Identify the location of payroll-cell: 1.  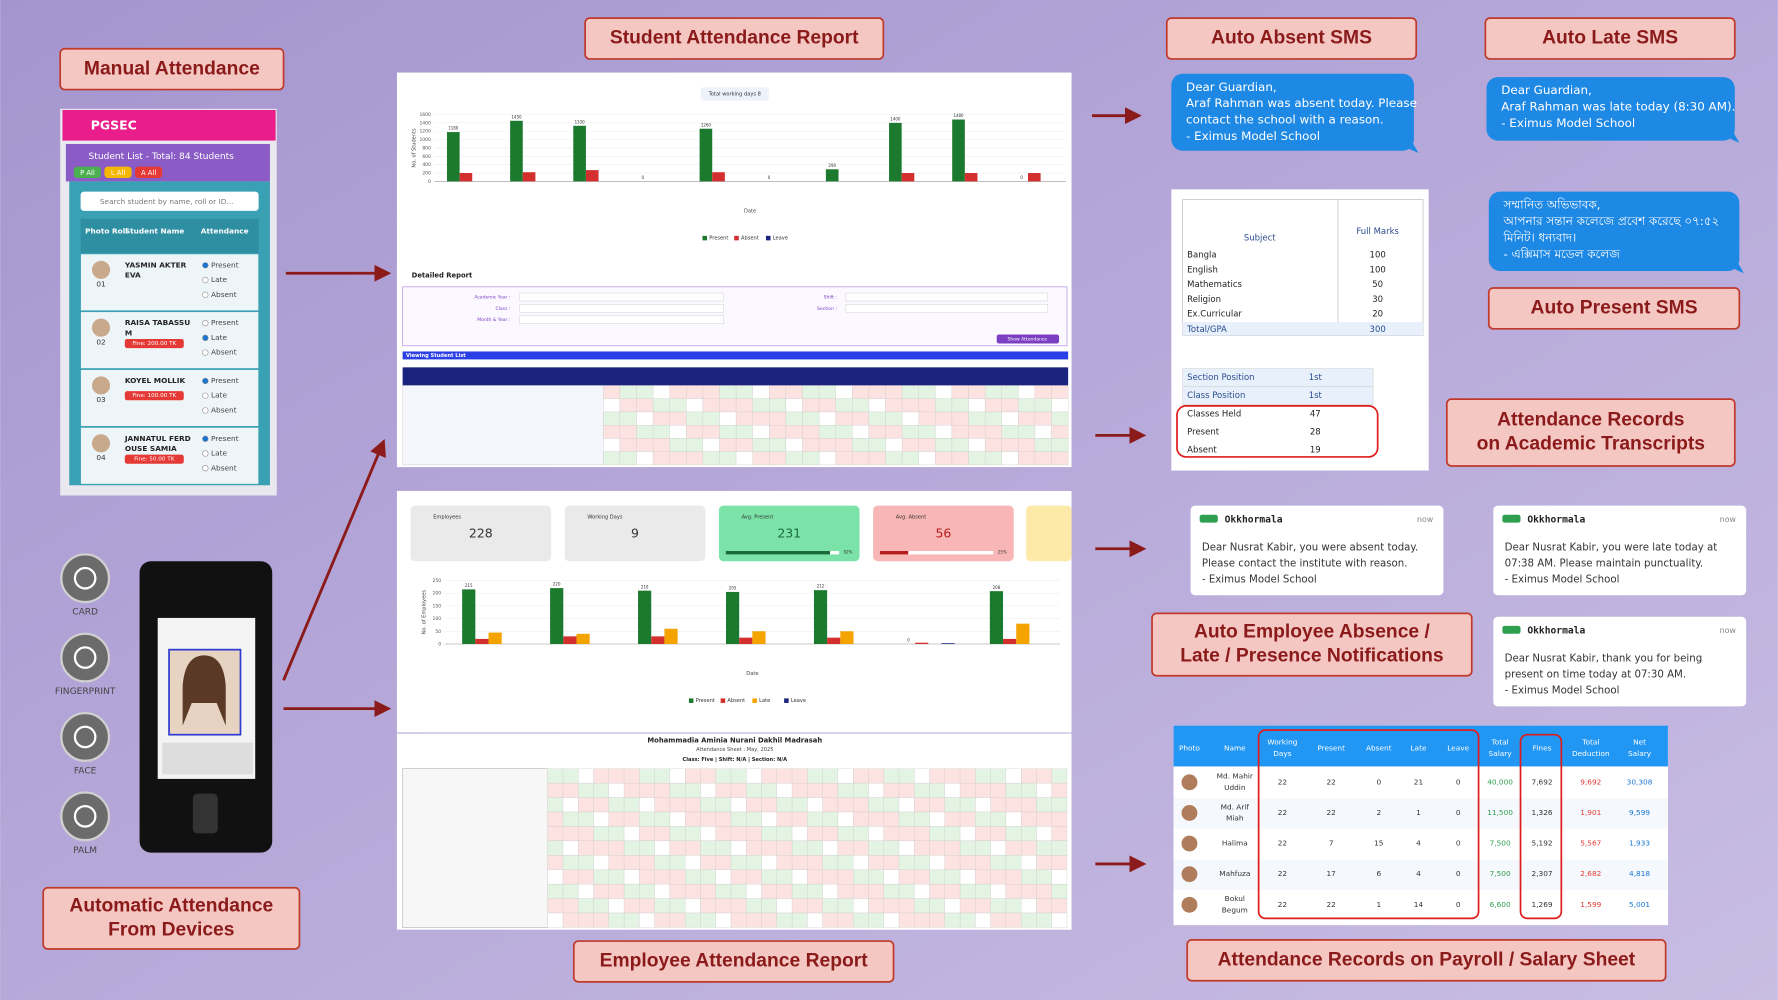
(1378, 904).